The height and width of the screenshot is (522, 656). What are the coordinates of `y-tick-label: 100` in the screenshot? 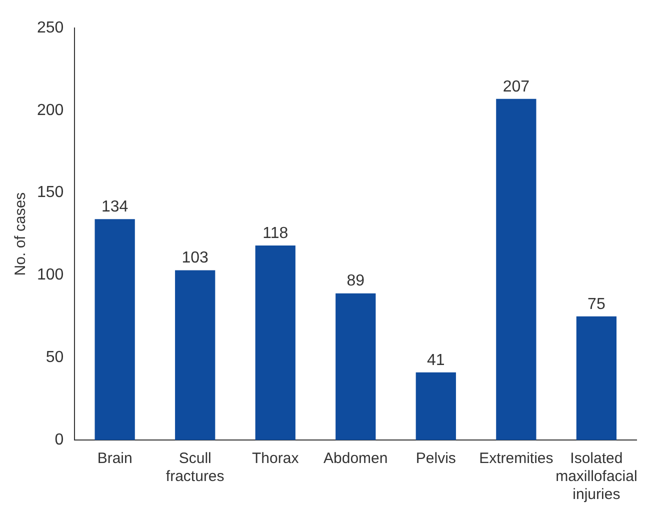 It's located at (50, 275).